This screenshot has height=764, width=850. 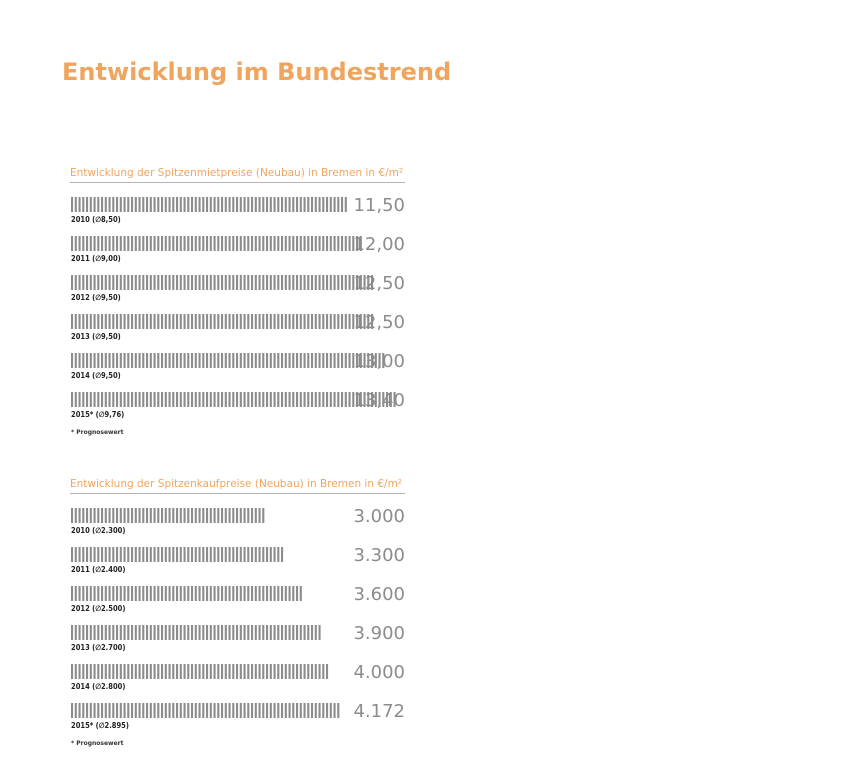 I want to click on value-label: 3.600, so click(x=379, y=594).